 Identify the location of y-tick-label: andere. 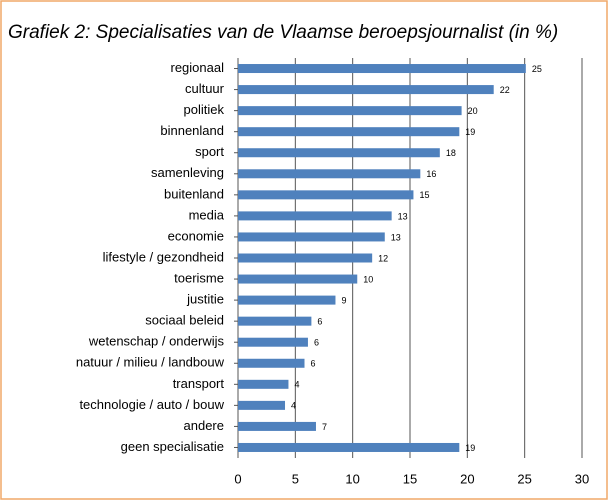
(204, 425).